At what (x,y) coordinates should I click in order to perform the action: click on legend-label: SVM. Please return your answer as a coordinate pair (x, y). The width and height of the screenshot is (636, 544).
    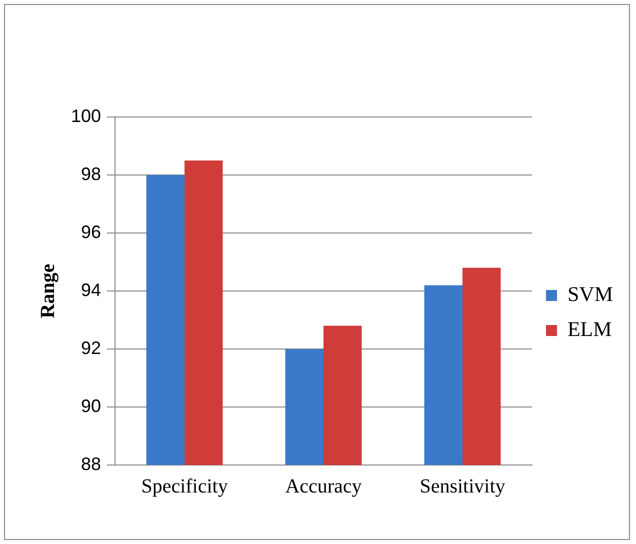
    Looking at the image, I should click on (590, 294).